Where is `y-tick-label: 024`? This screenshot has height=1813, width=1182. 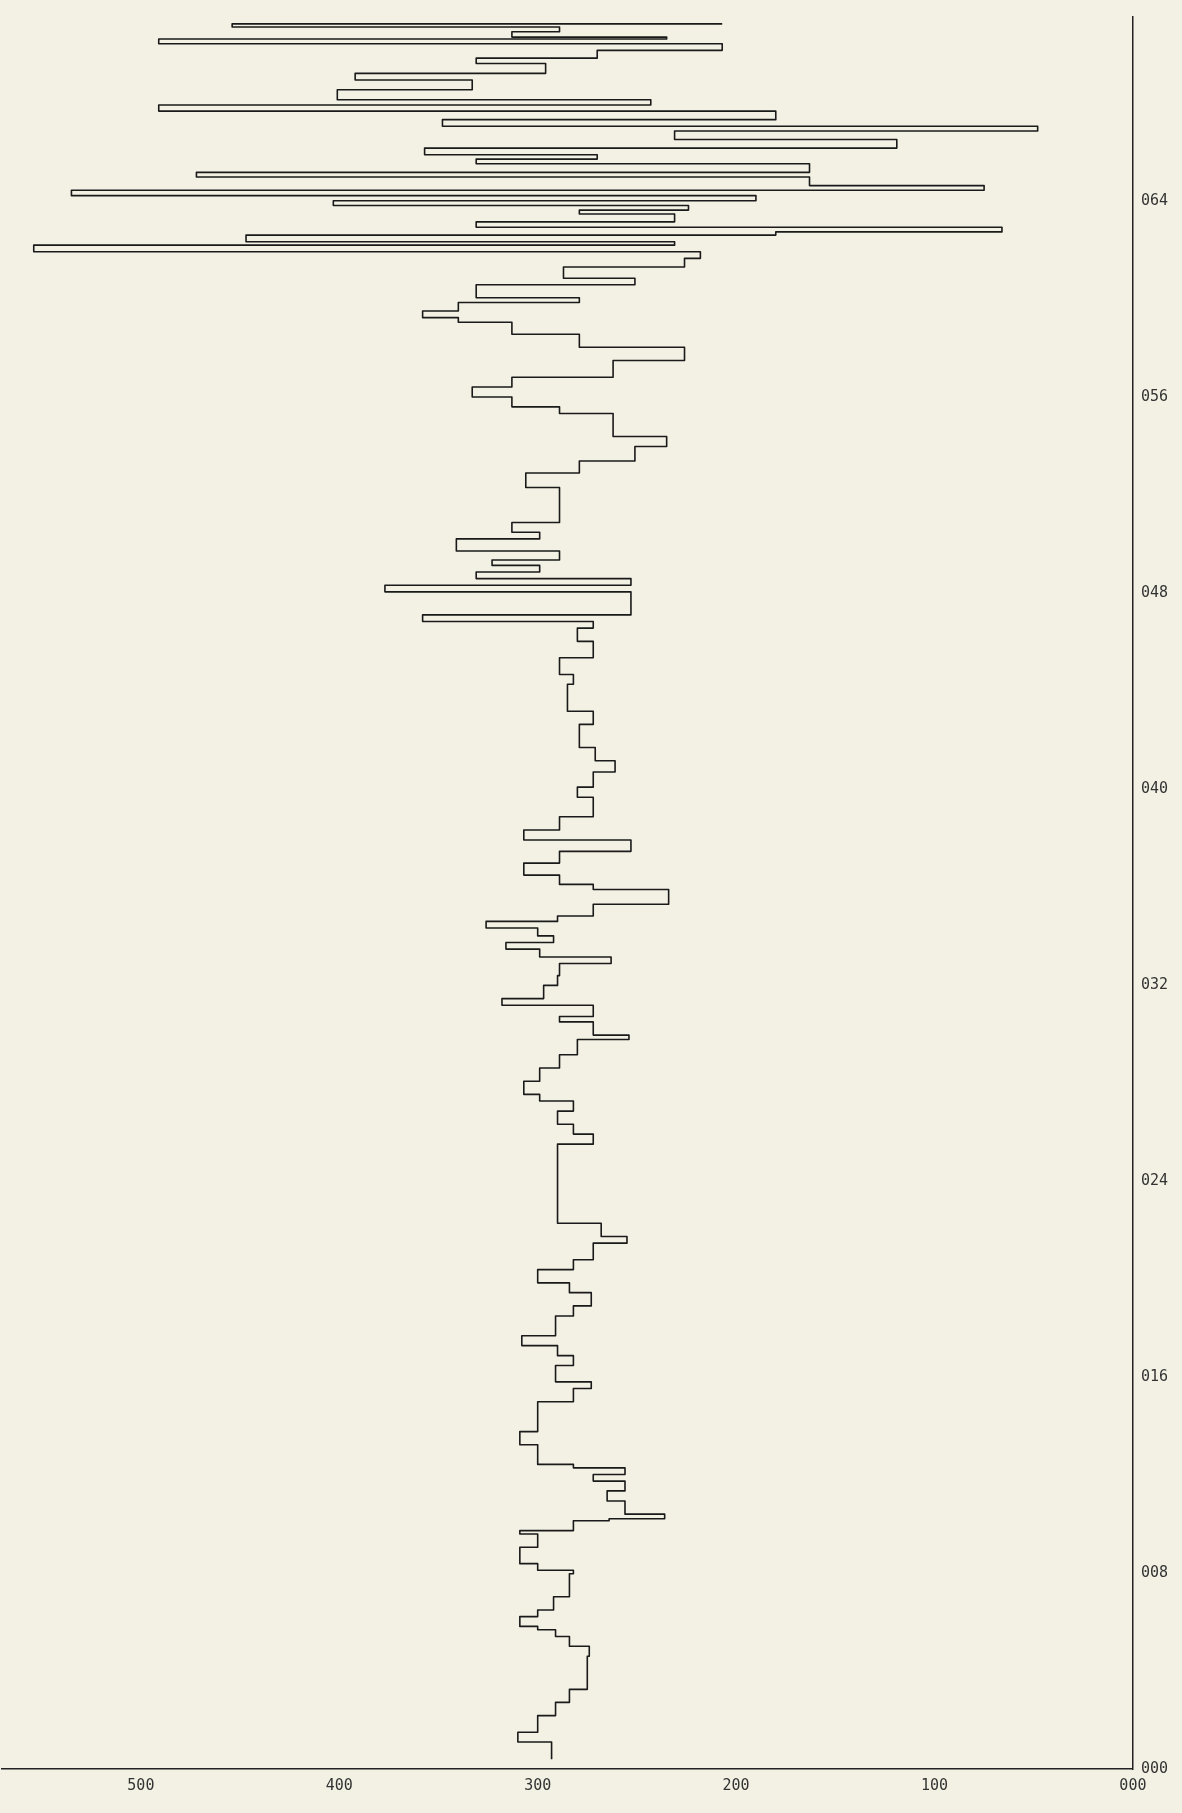
y-tick-label: 024 is located at coordinates (1154, 1179).